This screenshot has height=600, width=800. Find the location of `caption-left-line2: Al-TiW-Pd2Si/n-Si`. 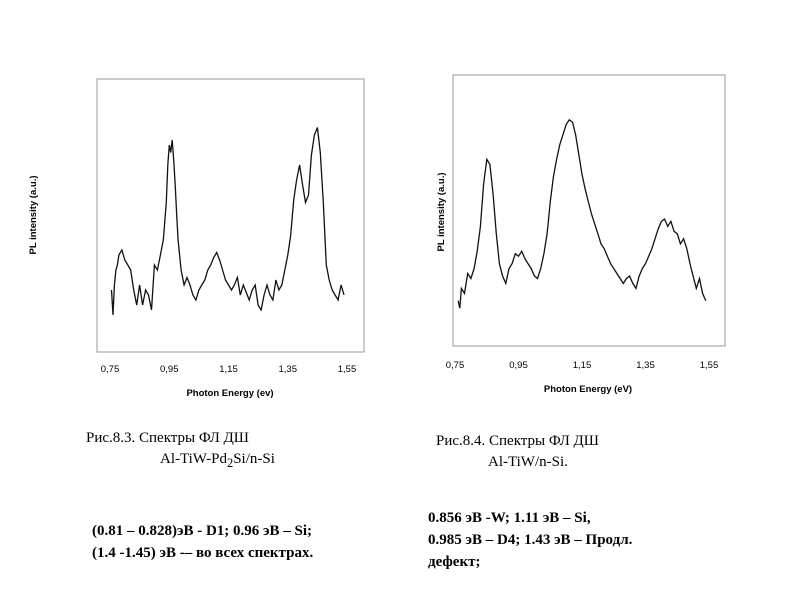

caption-left-line2: Al-TiW-Pd2Si/n-Si is located at coordinates (236, 461).